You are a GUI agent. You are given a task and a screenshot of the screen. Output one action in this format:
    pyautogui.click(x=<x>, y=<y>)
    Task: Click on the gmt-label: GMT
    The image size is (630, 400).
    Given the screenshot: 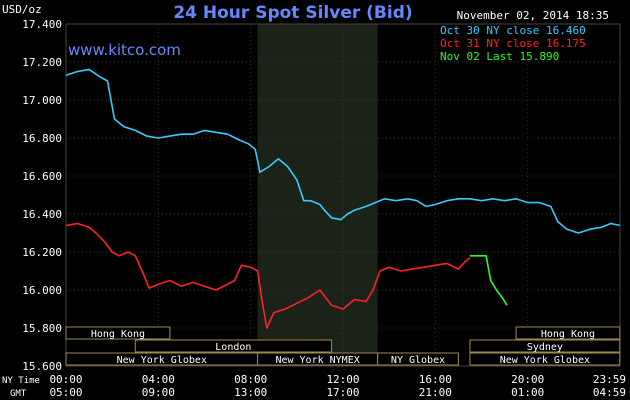 What is the action you would take?
    pyautogui.click(x=18, y=394)
    